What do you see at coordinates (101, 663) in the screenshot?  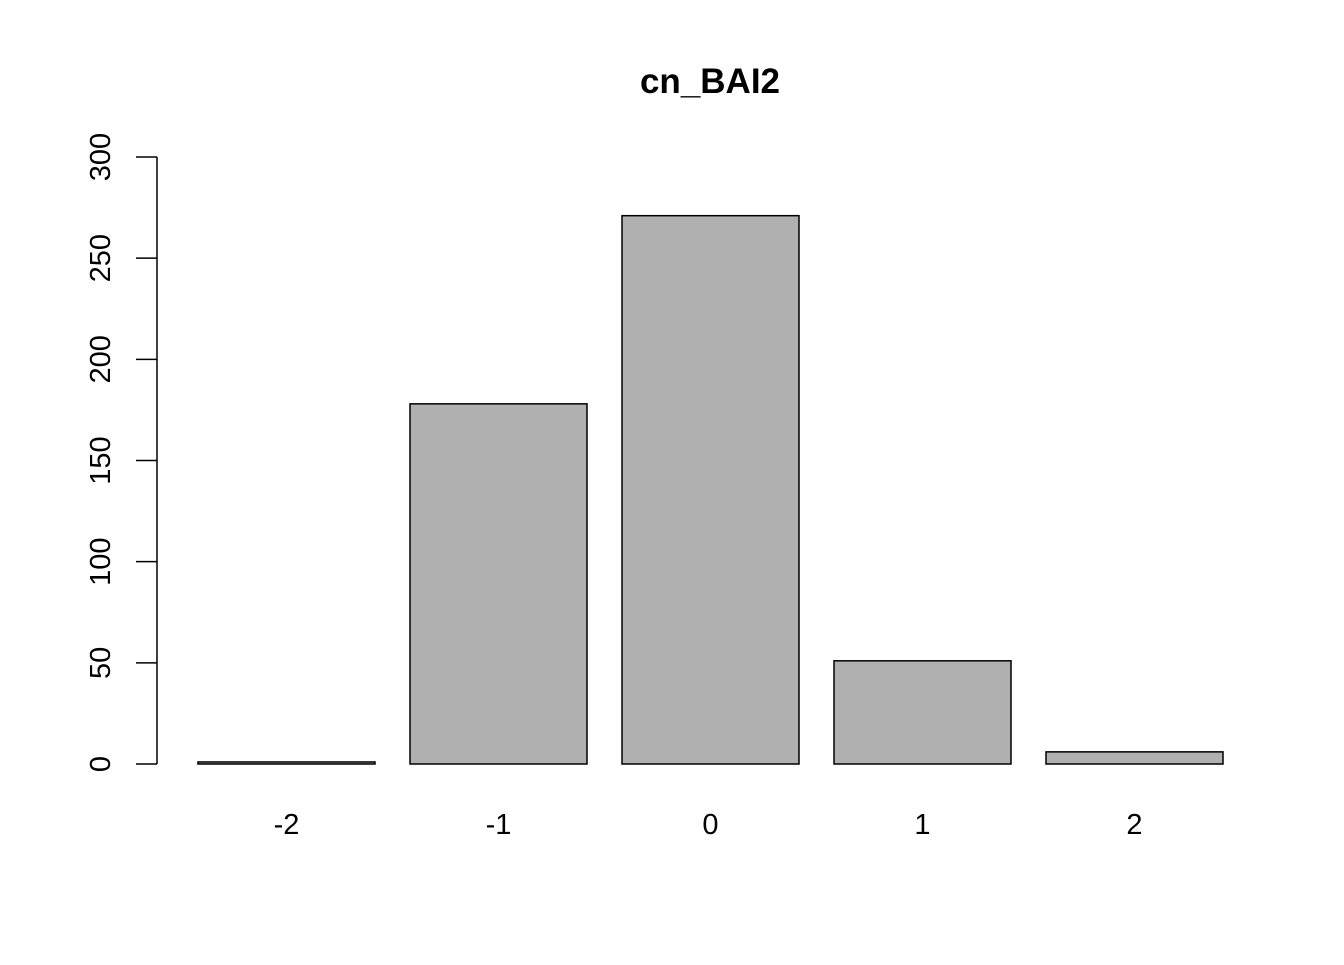 I see `y-tick-label: 50` at bounding box center [101, 663].